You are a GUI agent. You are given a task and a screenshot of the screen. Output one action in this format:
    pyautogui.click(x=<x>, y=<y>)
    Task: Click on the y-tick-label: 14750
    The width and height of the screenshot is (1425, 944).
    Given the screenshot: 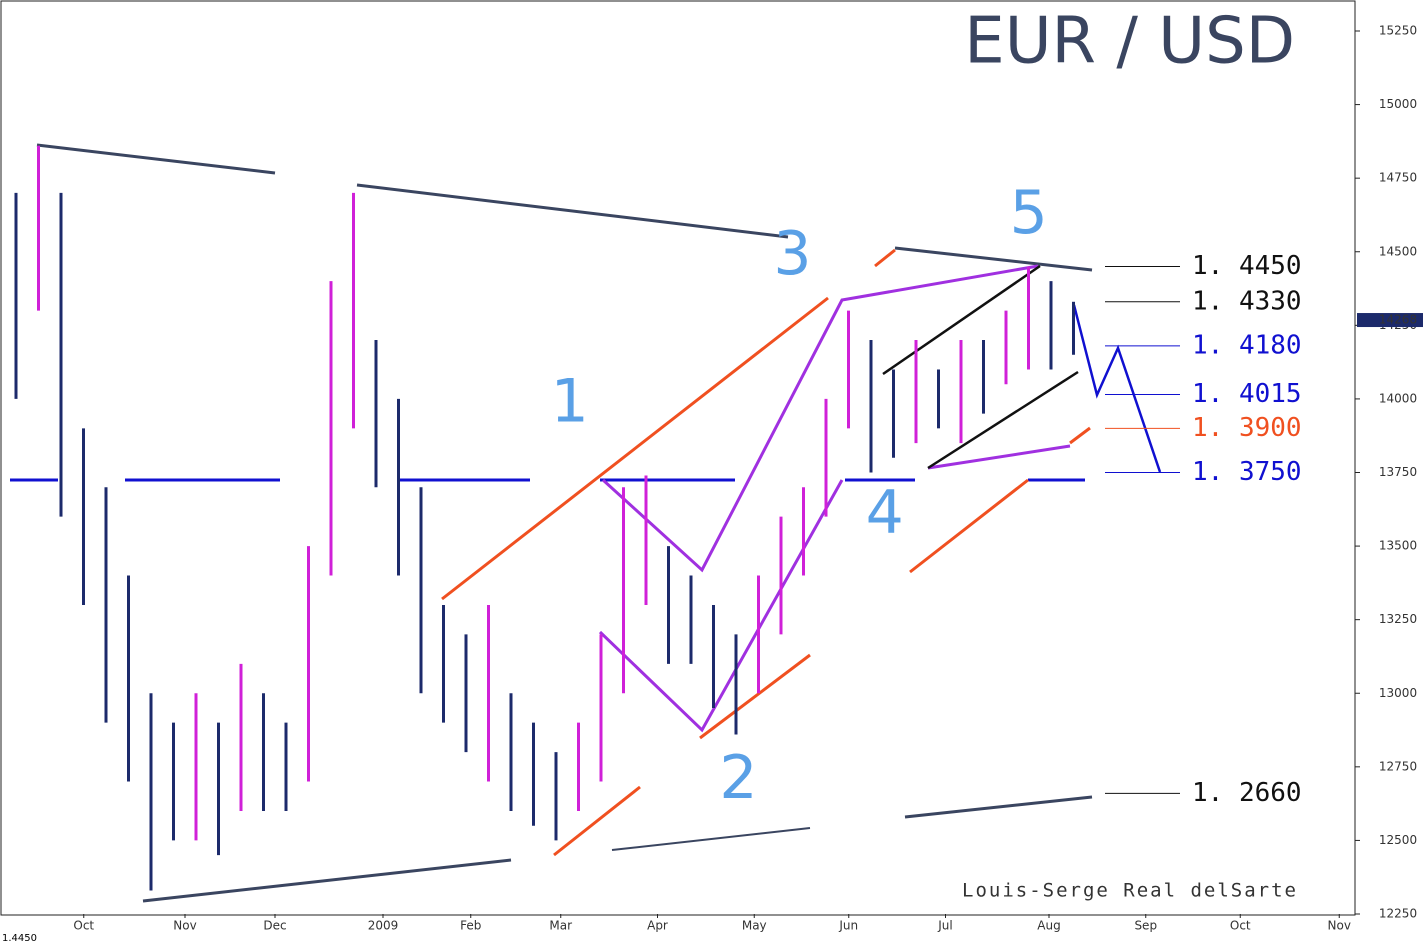 What is the action you would take?
    pyautogui.click(x=1398, y=178)
    